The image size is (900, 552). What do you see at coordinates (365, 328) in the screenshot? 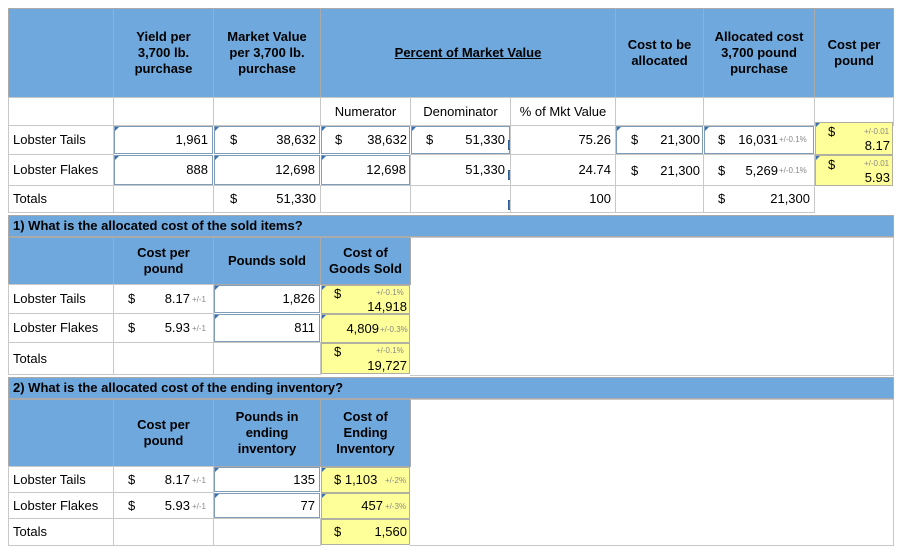
I see `q1-cogs-lobster-flakes-answer` at bounding box center [365, 328].